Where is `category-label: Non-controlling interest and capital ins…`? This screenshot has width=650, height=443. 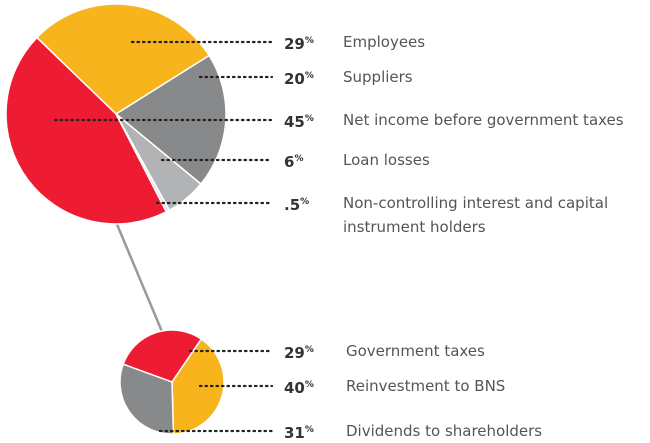 category-label: Non-controlling interest and capital ins… is located at coordinates (476, 215).